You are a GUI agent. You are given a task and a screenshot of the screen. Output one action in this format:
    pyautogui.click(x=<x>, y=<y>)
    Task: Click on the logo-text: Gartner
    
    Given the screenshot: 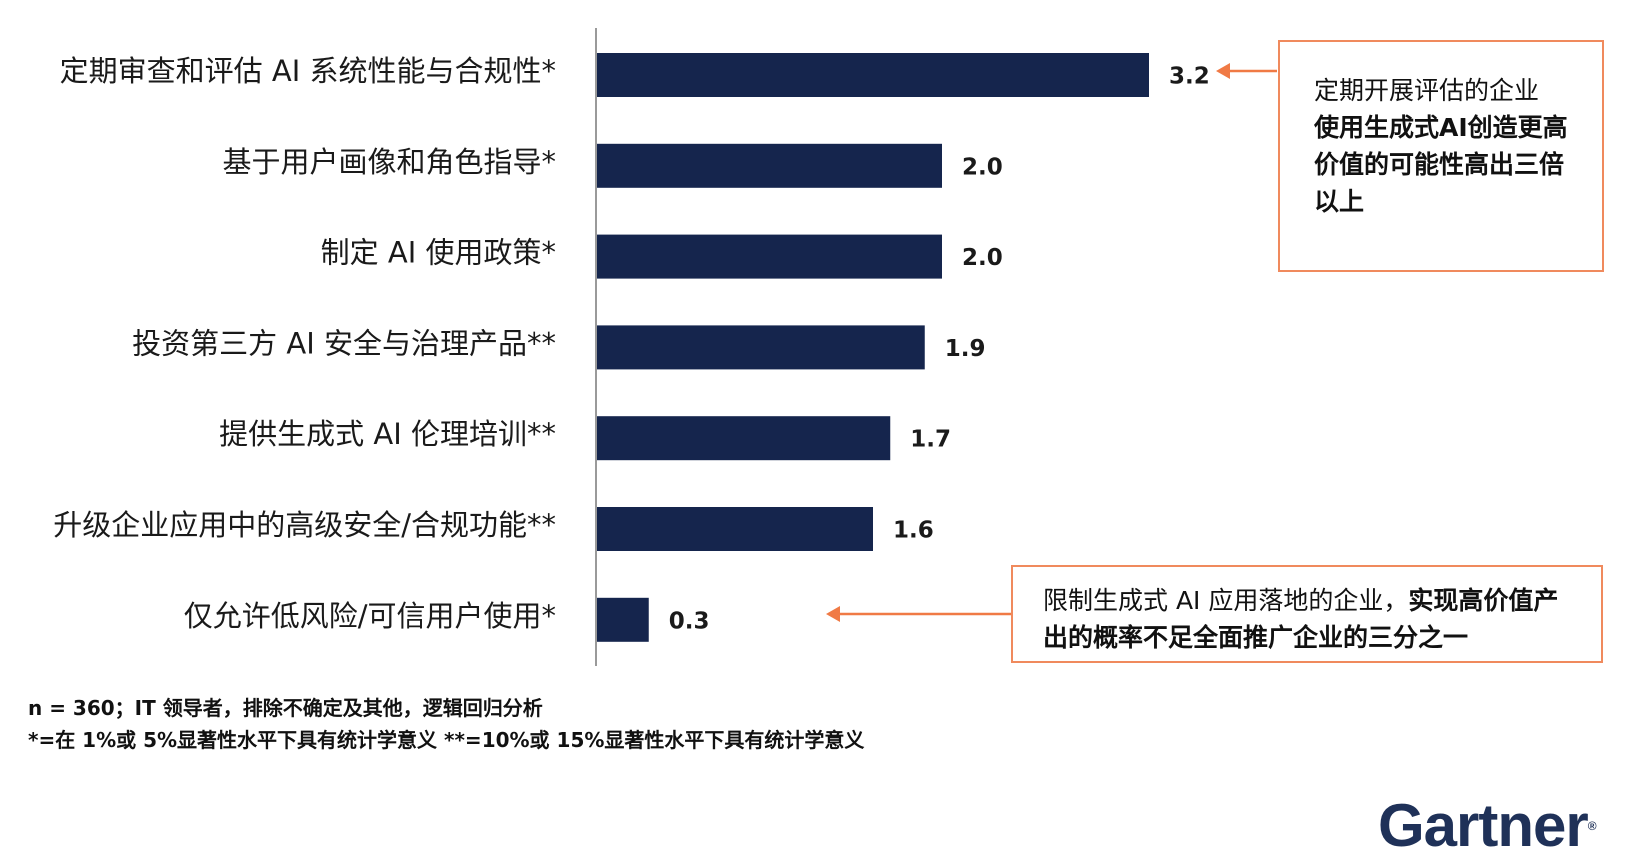 What is the action you would take?
    pyautogui.click(x=1483, y=825)
    